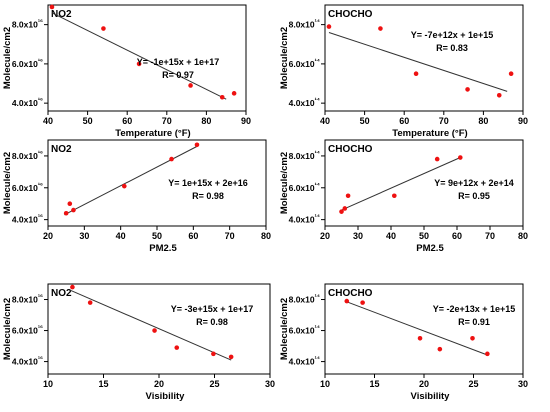 This screenshot has height=412, width=550. Describe the element at coordinates (350, 149) in the screenshot. I see `species-label: CHOCHO` at that location.